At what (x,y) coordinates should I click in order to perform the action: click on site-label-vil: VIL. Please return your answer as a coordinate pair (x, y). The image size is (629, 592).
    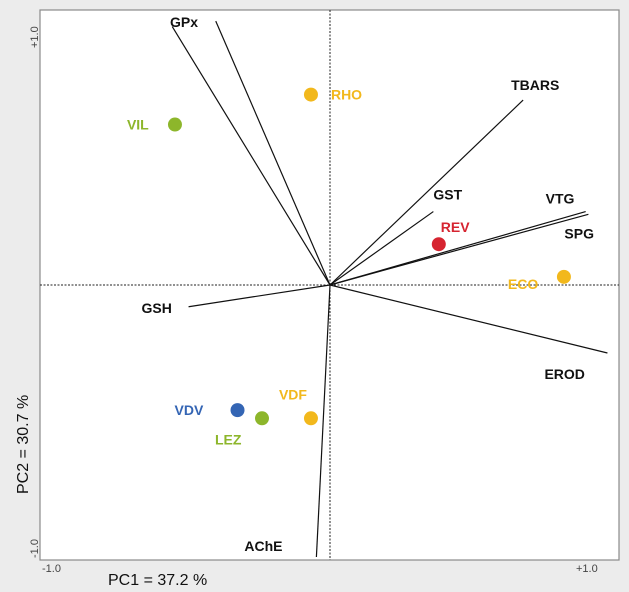
    Looking at the image, I should click on (138, 125).